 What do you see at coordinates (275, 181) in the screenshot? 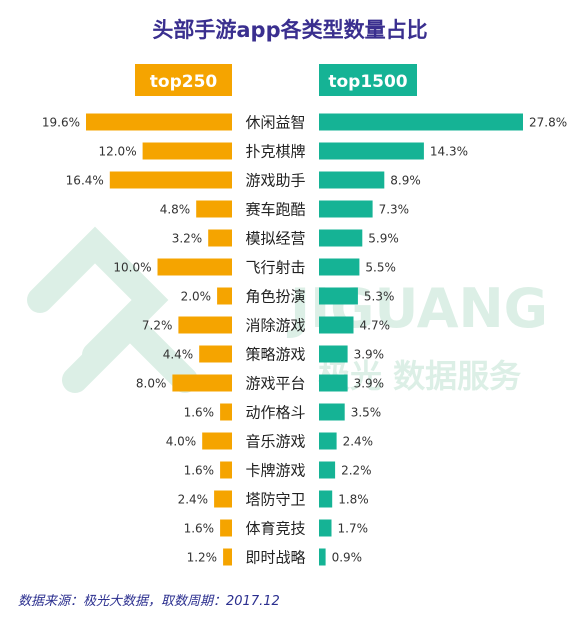
I see `category-label: 游戏助手` at bounding box center [275, 181].